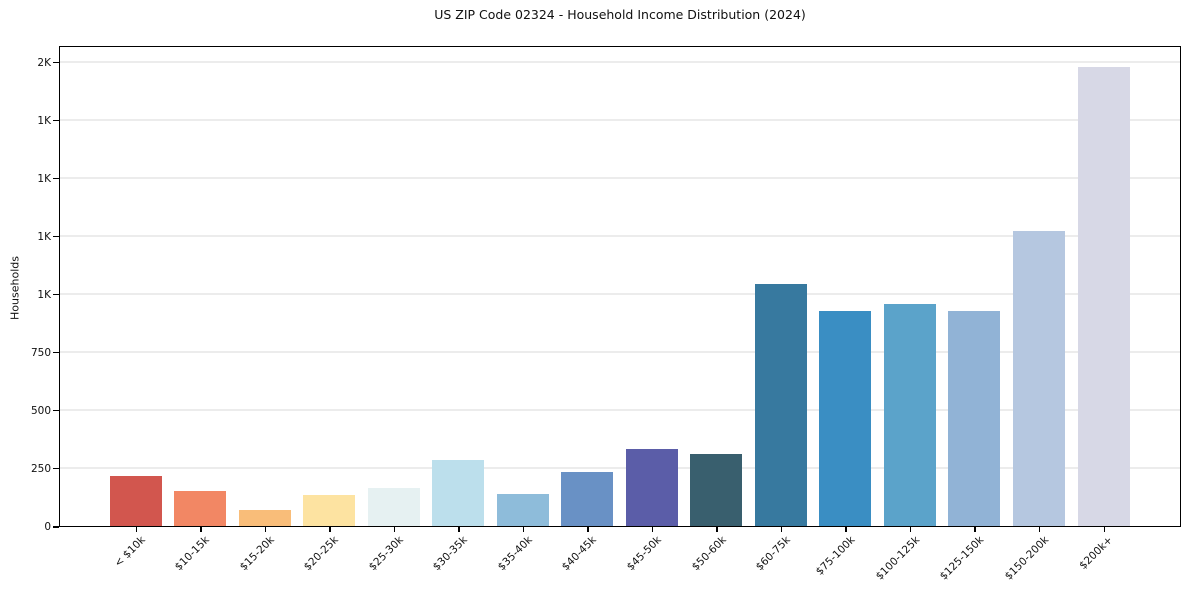 This screenshot has width=1189, height=590. I want to click on x-tick-label: $40-45k, so click(580, 554).